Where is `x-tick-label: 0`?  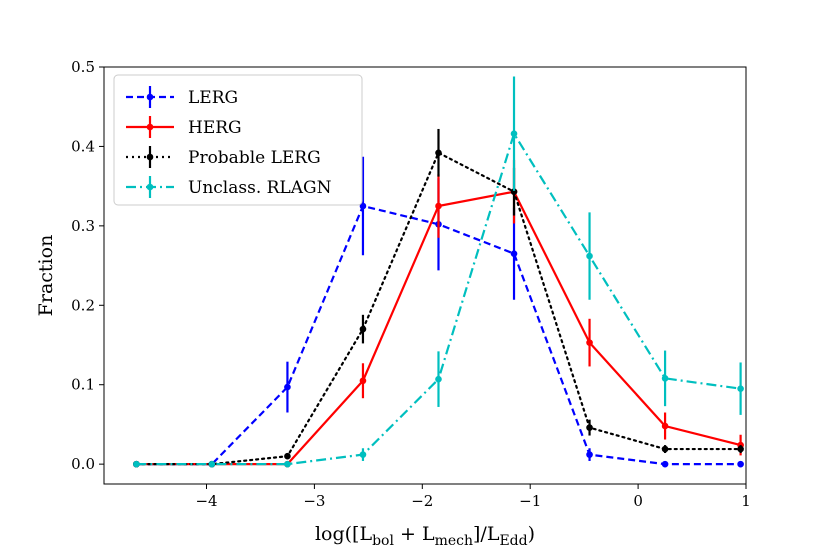 x-tick-label: 0 is located at coordinates (638, 501).